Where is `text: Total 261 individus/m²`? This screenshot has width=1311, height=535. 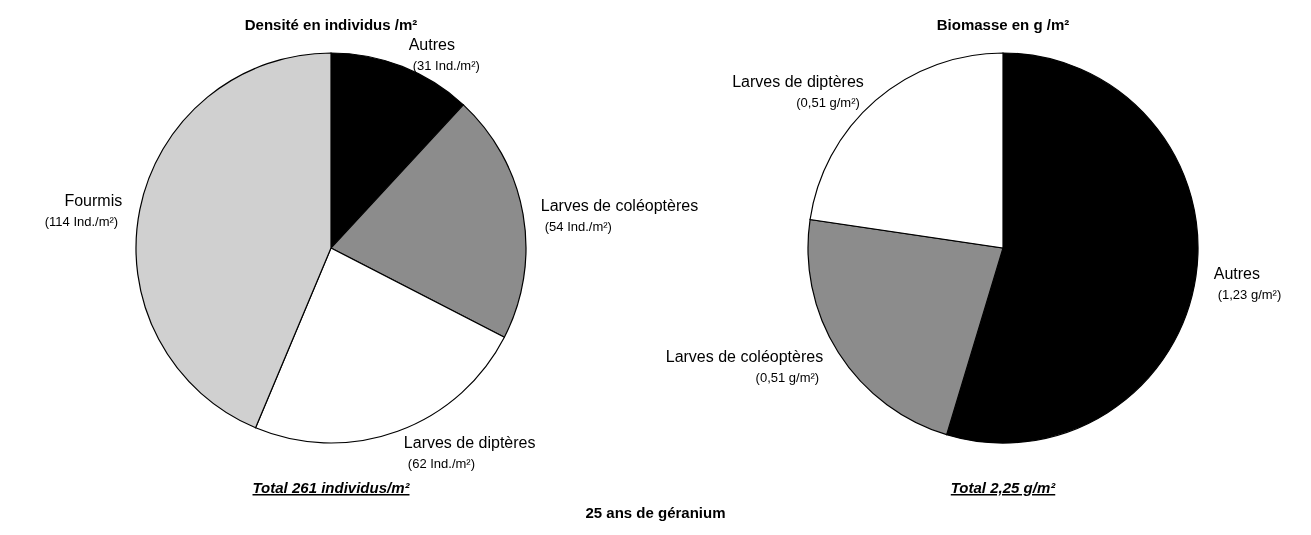
text: Total 261 individus/m² is located at coordinates (331, 487).